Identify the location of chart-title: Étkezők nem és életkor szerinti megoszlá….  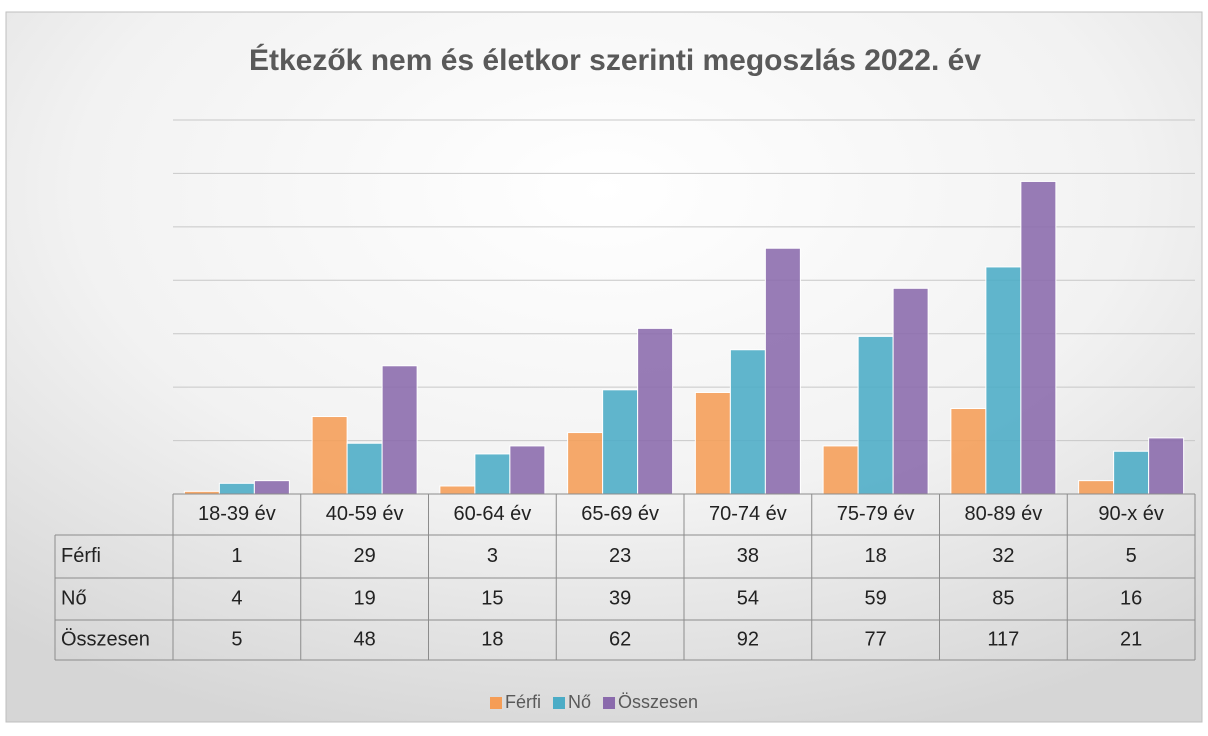
(615, 60).